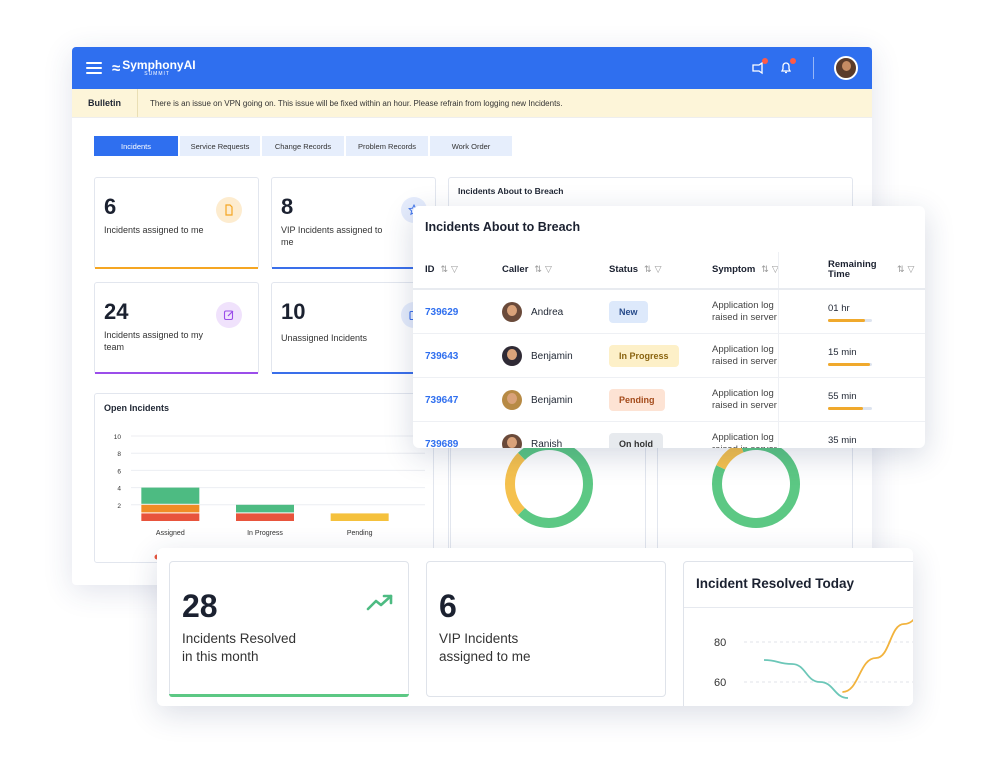 Image resolution: width=1000 pixels, height=762 pixels. What do you see at coordinates (546, 629) in the screenshot?
I see `vip-summary-card: 6 VIP Incidents assigned to me` at bounding box center [546, 629].